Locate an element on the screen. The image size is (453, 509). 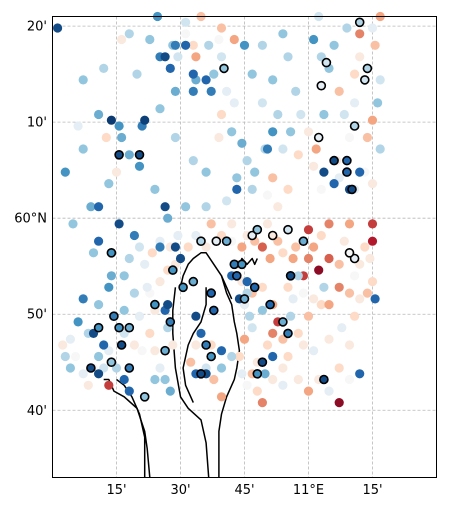
lon-tick-label: 45' is located at coordinates (244, 490).